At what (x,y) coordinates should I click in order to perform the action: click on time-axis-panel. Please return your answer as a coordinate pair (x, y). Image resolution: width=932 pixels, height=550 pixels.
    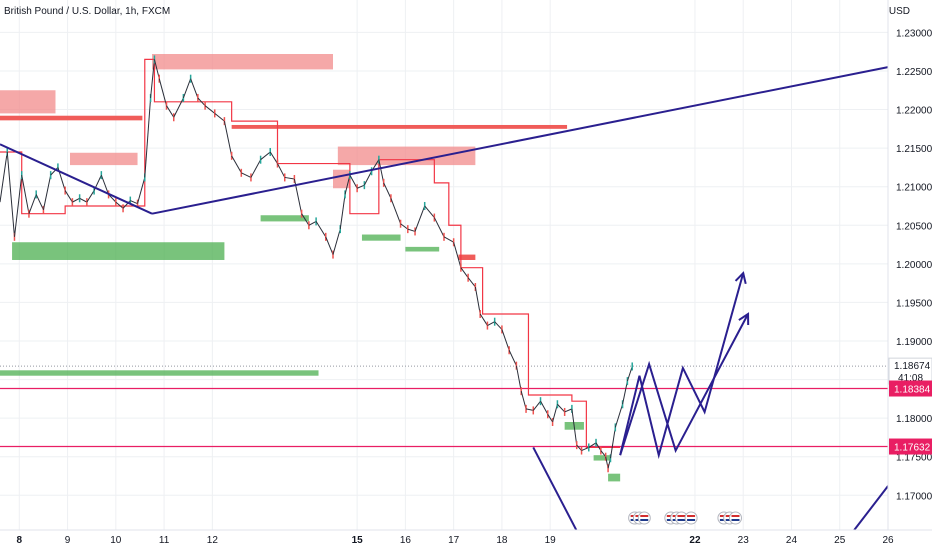
    Looking at the image, I should click on (466, 540).